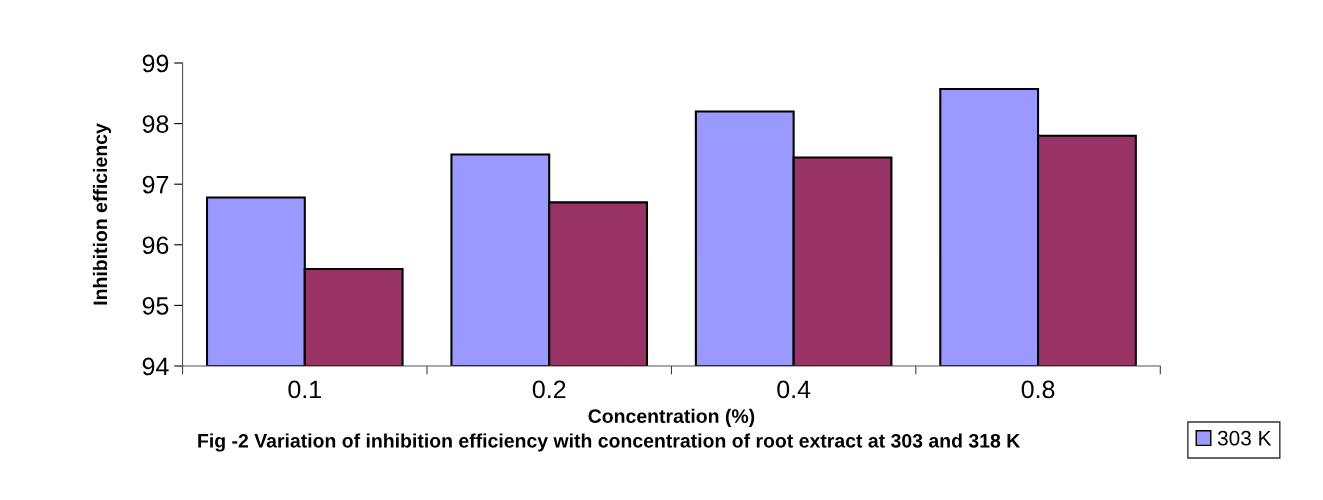 The height and width of the screenshot is (500, 1323). Describe the element at coordinates (1244, 438) in the screenshot. I see `legend-label: 303 K` at that location.